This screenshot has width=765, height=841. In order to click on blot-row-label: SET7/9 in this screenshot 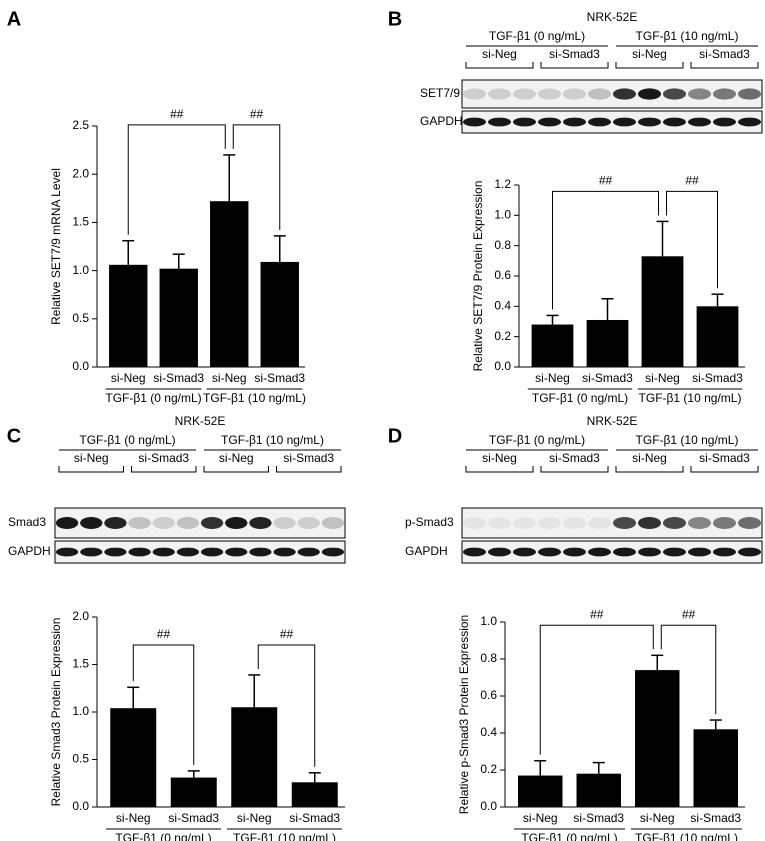, I will do `click(440, 93)`.